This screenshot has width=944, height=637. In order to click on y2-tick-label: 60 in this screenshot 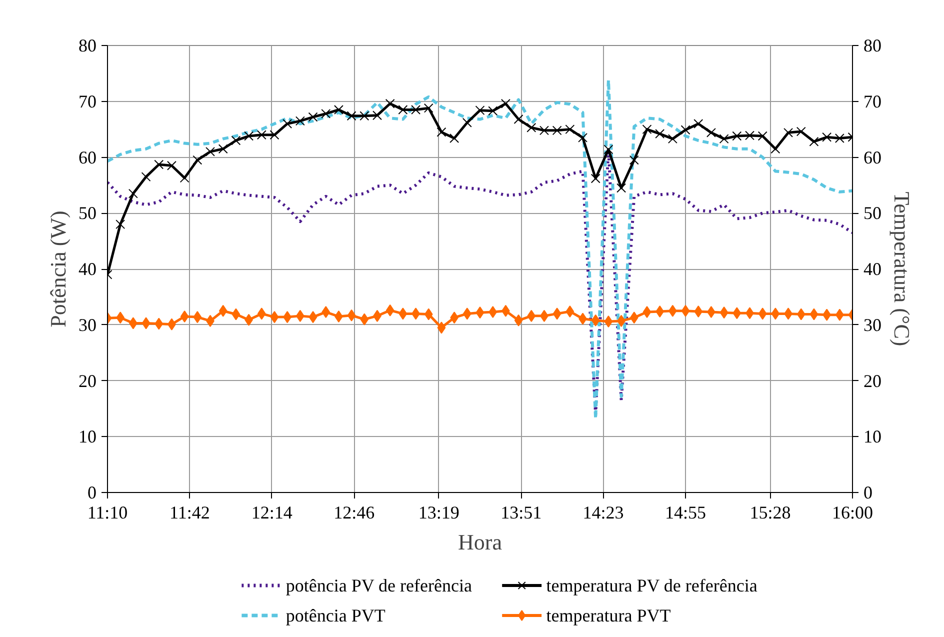, I will do `click(873, 157)`.